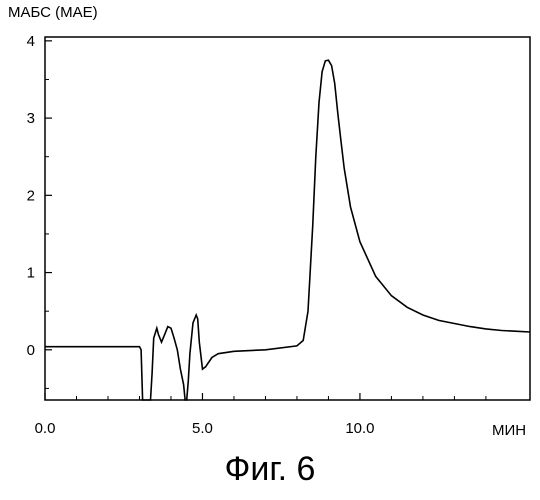  I want to click on y-tick-label: 2, so click(31, 195).